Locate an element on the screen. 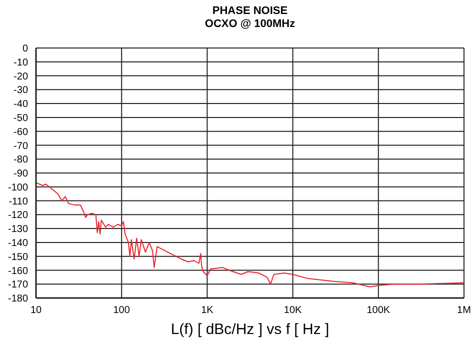 This screenshot has width=474, height=347. y-tick-label: -70 is located at coordinates (21, 146).